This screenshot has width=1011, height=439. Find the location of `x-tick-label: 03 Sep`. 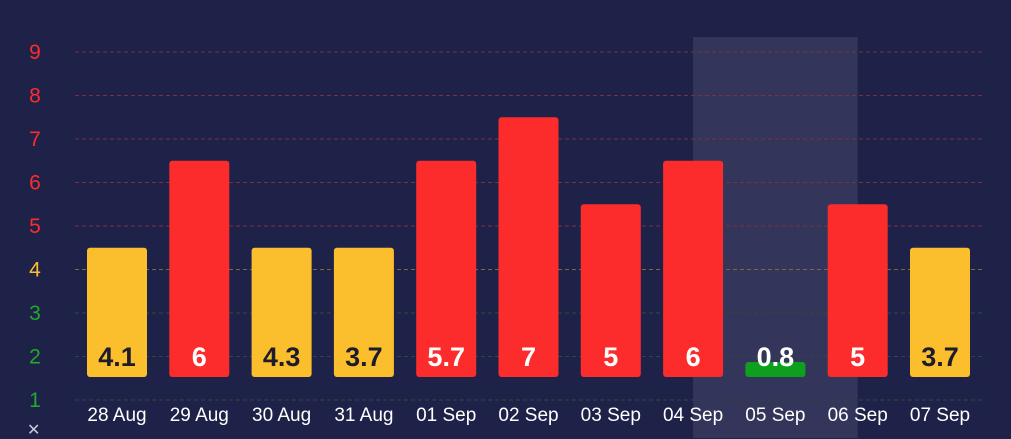

x-tick-label: 03 Sep is located at coordinates (611, 415).